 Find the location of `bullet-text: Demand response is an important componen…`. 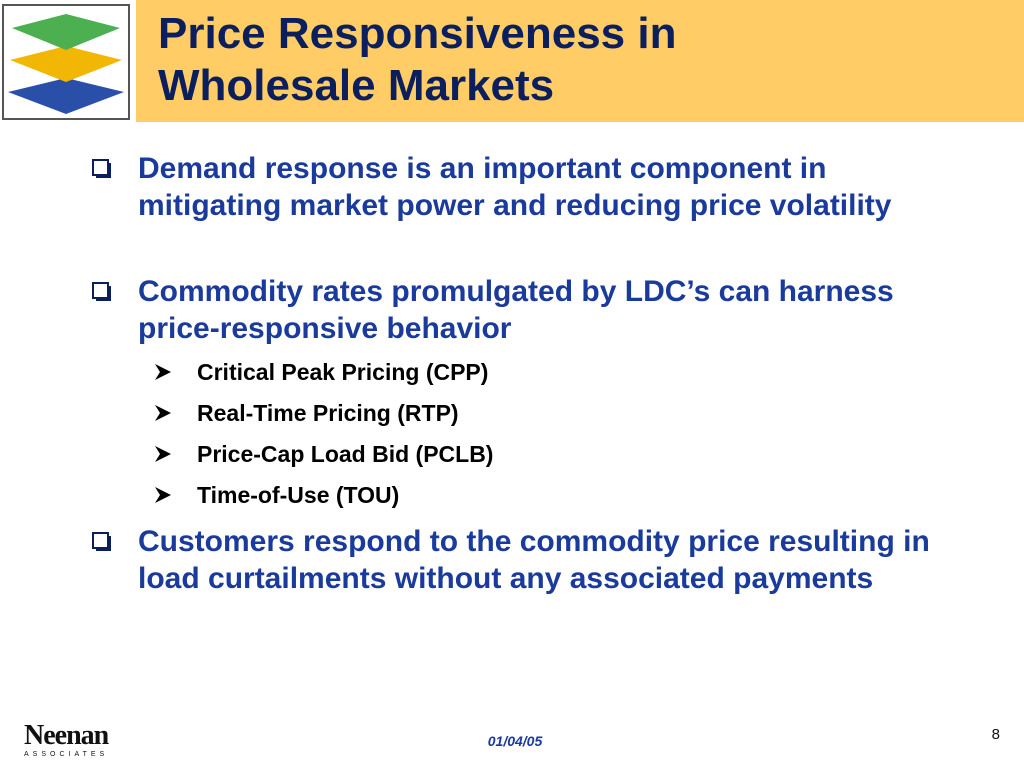

bullet-text: Demand response is an important componen… is located at coordinates (515, 187).